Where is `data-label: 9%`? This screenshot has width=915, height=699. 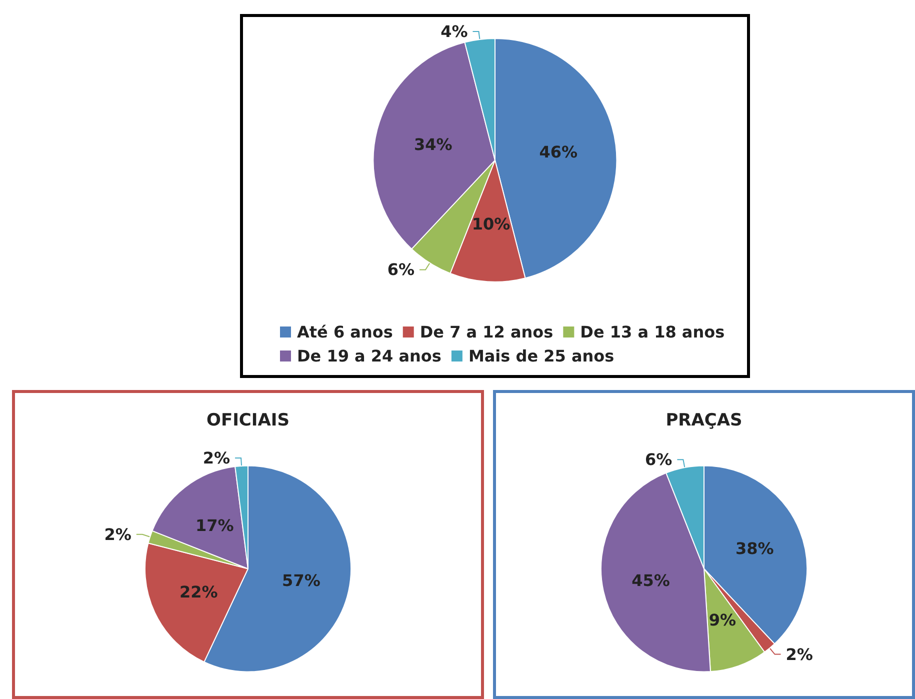 data-label: 9% is located at coordinates (722, 620).